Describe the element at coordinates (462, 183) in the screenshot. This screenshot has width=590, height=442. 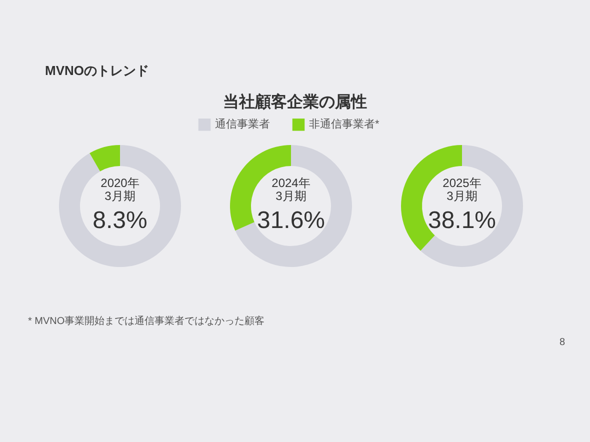
I see `text: 2025年` at that location.